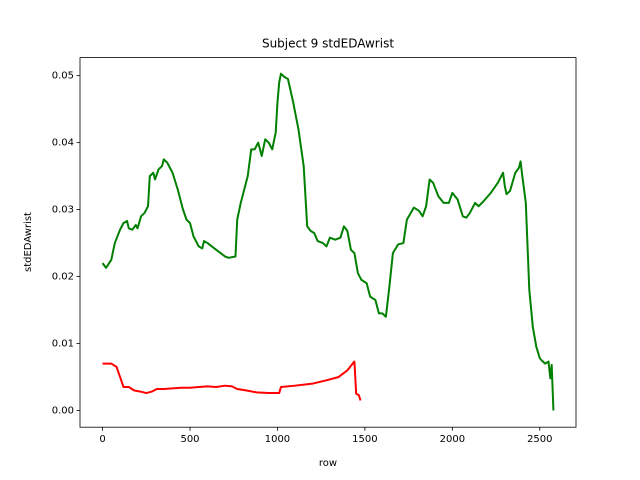 The width and height of the screenshot is (640, 480). What do you see at coordinates (63, 76) in the screenshot?
I see `y-tick-label: 0.05` at bounding box center [63, 76].